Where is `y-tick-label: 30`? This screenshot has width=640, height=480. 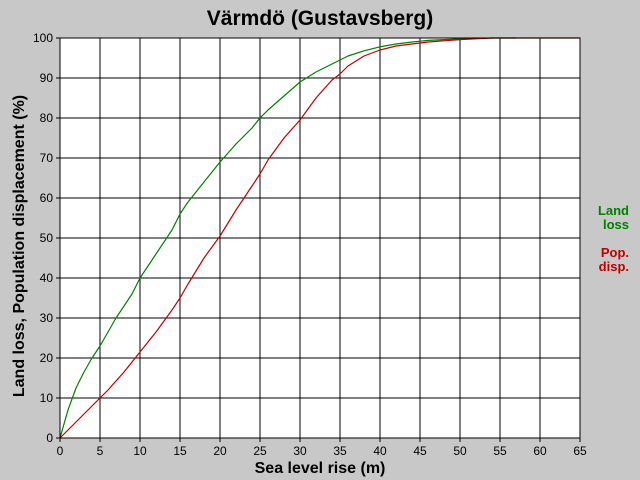
y-tick-label: 30 is located at coordinates (47, 318).